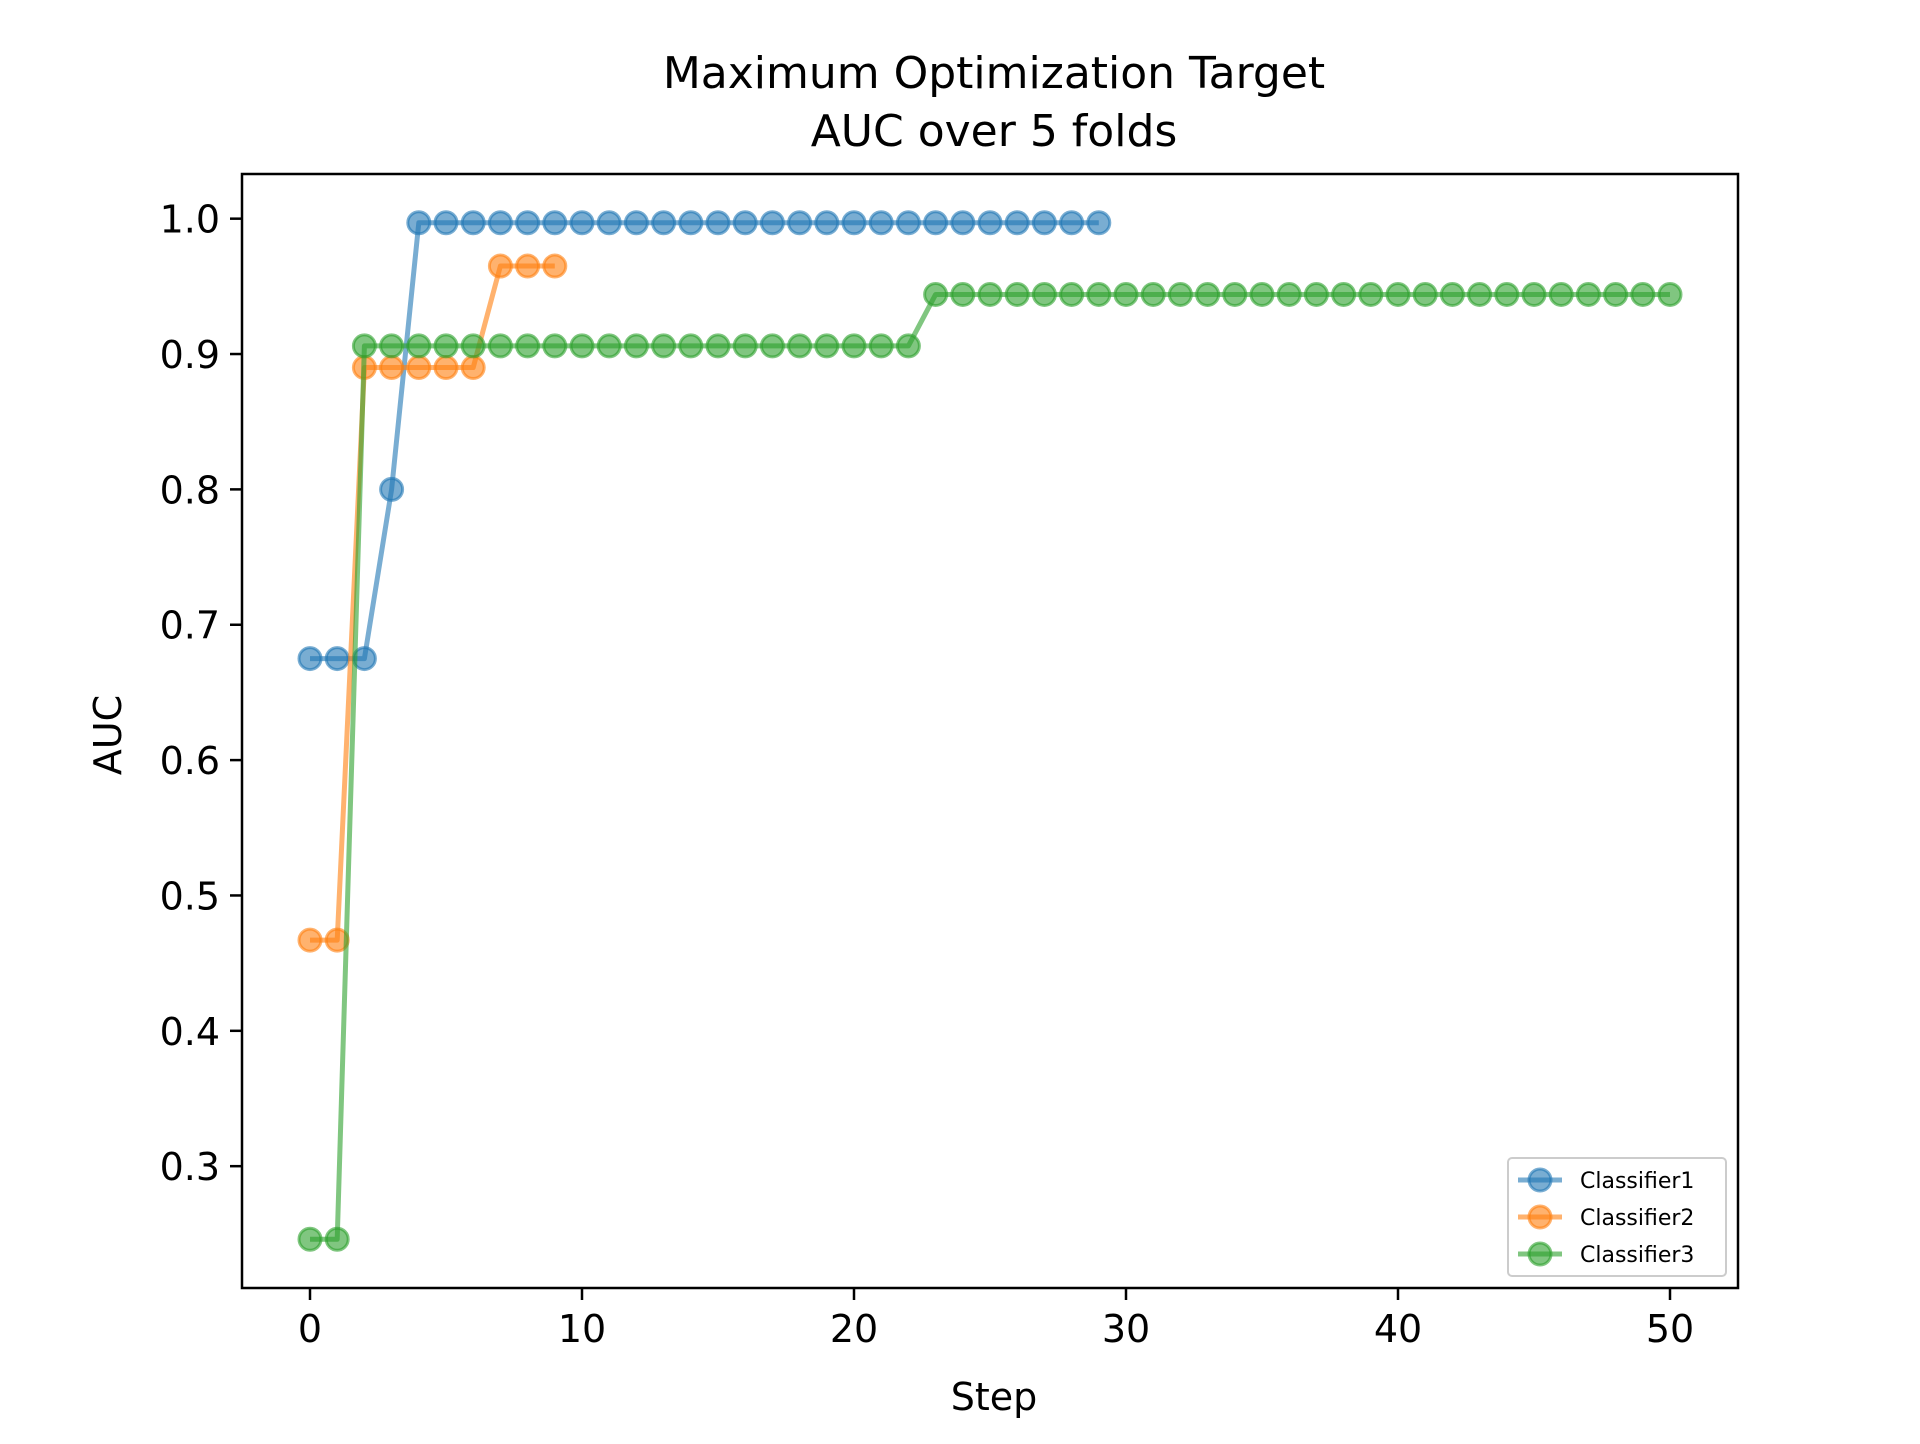  I want to click on legend-label: Classifier3, so click(1637, 1255).